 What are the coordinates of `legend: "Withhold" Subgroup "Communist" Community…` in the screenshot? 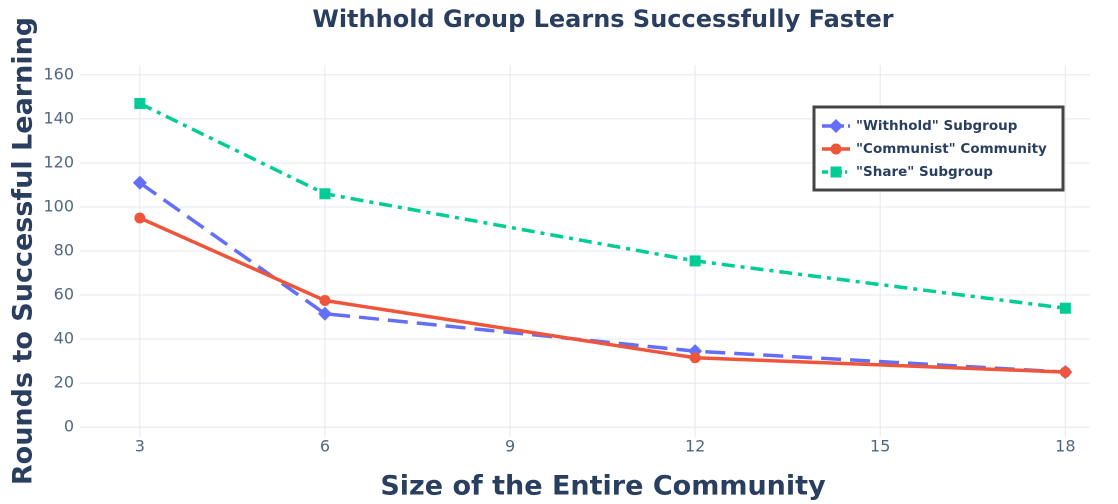 It's located at (938, 148).